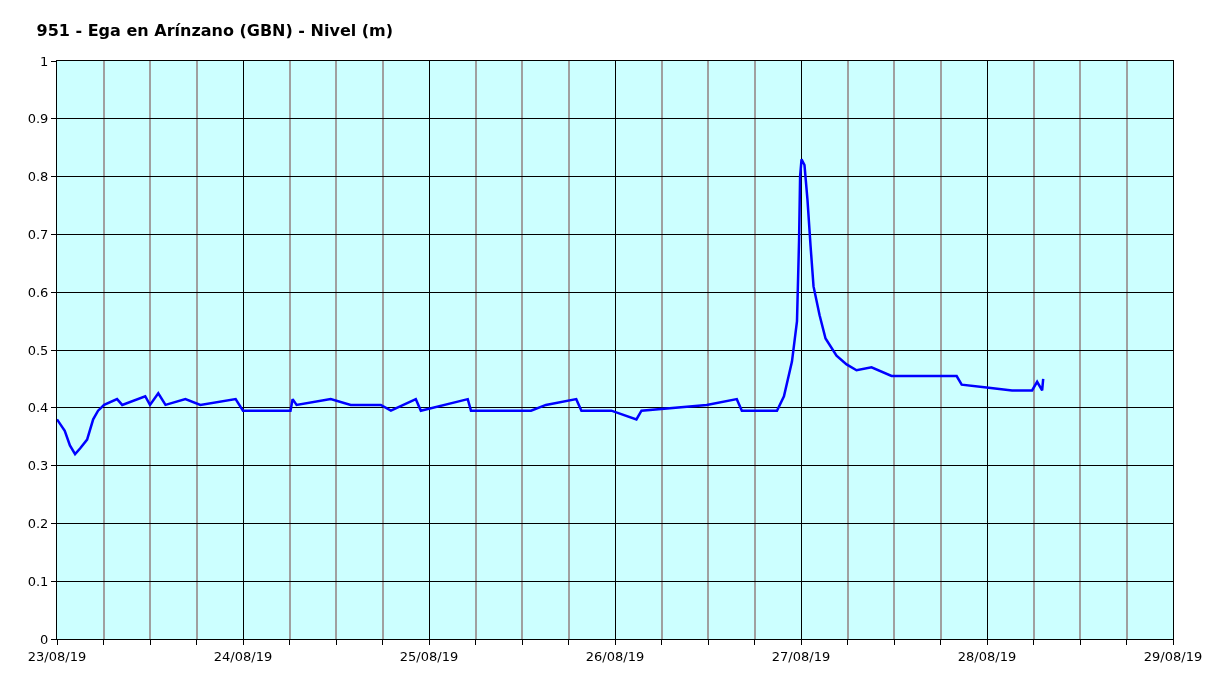  What do you see at coordinates (38, 177) in the screenshot?
I see `y-tick-label: 0.8` at bounding box center [38, 177].